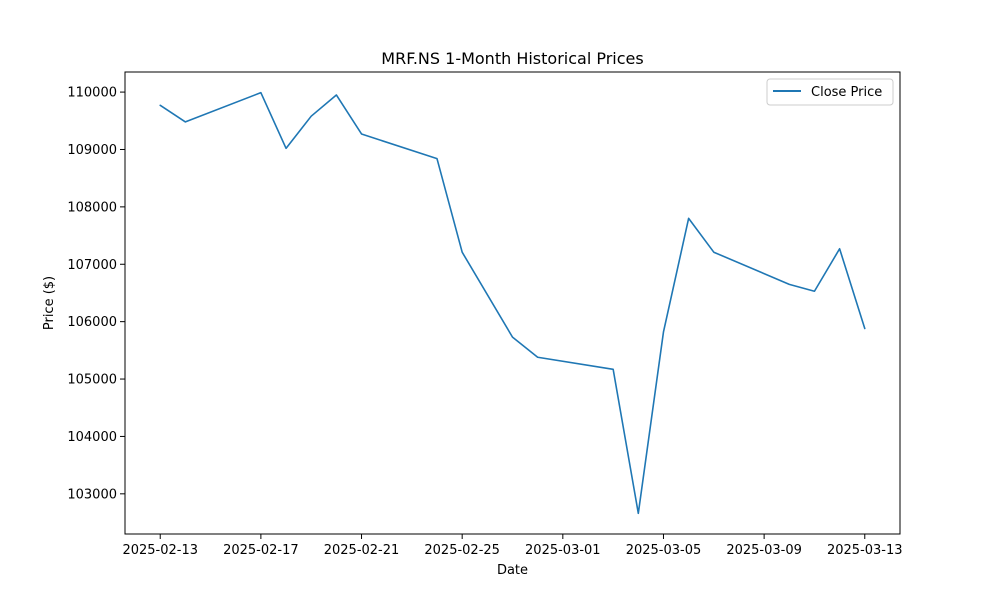 The height and width of the screenshot is (600, 1000). Describe the element at coordinates (362, 550) in the screenshot. I see `x-tick-label: 2025-02-21` at that location.